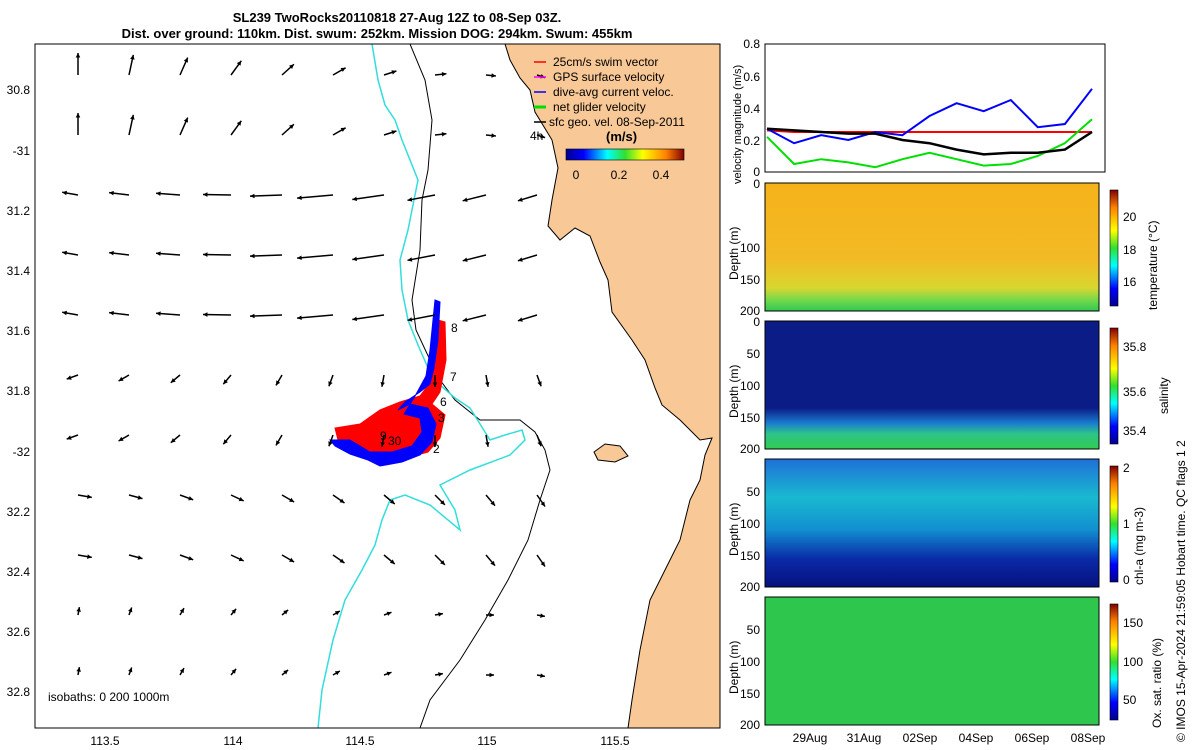 This screenshot has height=750, width=1200. I want to click on day-label: 30, so click(395, 441).